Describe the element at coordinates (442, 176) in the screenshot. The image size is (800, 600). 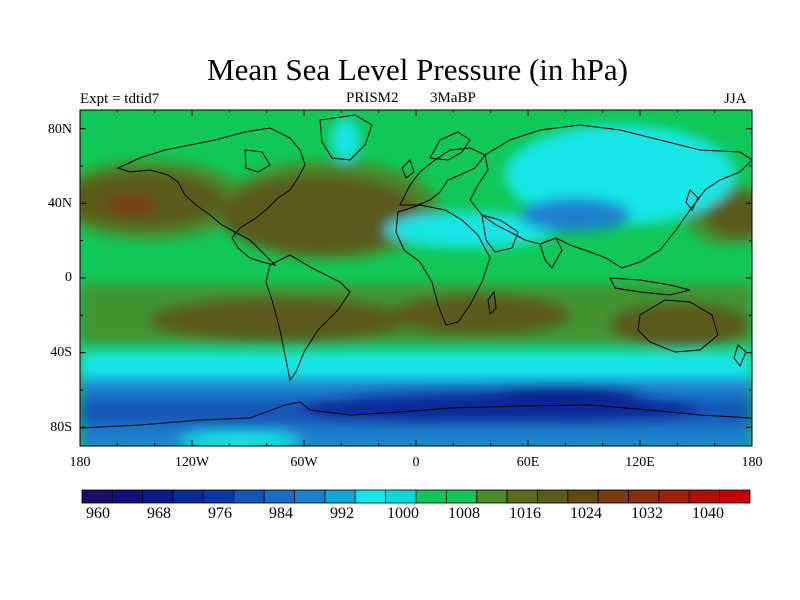
I see `coast-europe` at that location.